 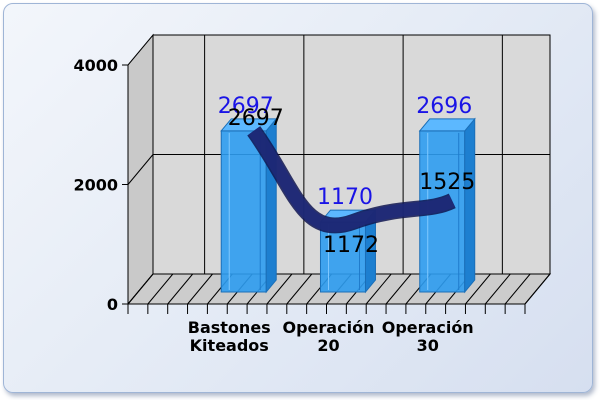 What do you see at coordinates (95, 65) in the screenshot?
I see `y-tick-label: 4000` at bounding box center [95, 65].